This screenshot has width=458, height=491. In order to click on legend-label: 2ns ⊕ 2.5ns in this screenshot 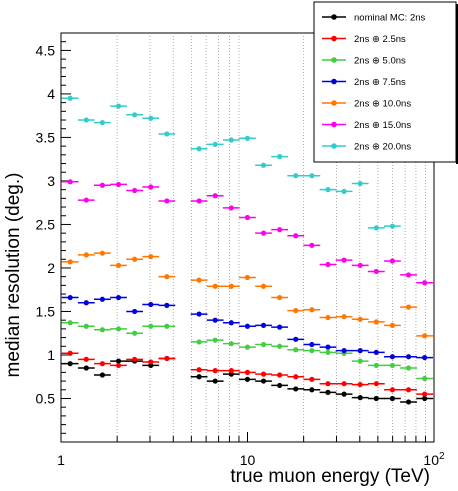, I will do `click(380, 39)`.